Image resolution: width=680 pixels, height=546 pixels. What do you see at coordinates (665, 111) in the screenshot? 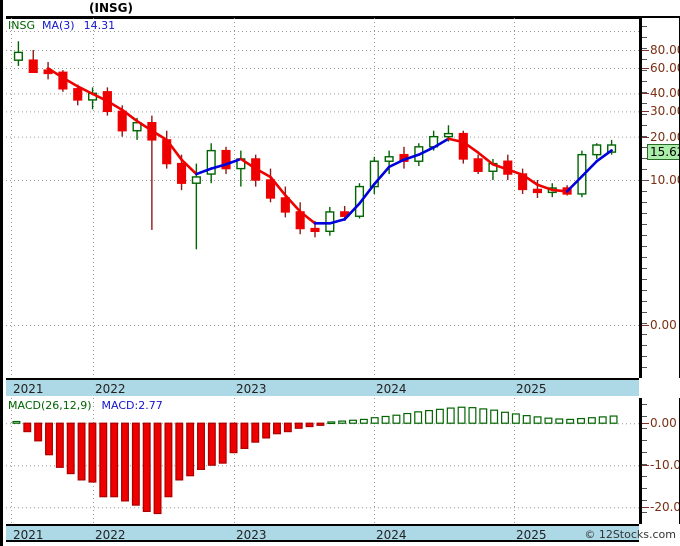
I see `price-axis-label: 30.00` at bounding box center [665, 111].